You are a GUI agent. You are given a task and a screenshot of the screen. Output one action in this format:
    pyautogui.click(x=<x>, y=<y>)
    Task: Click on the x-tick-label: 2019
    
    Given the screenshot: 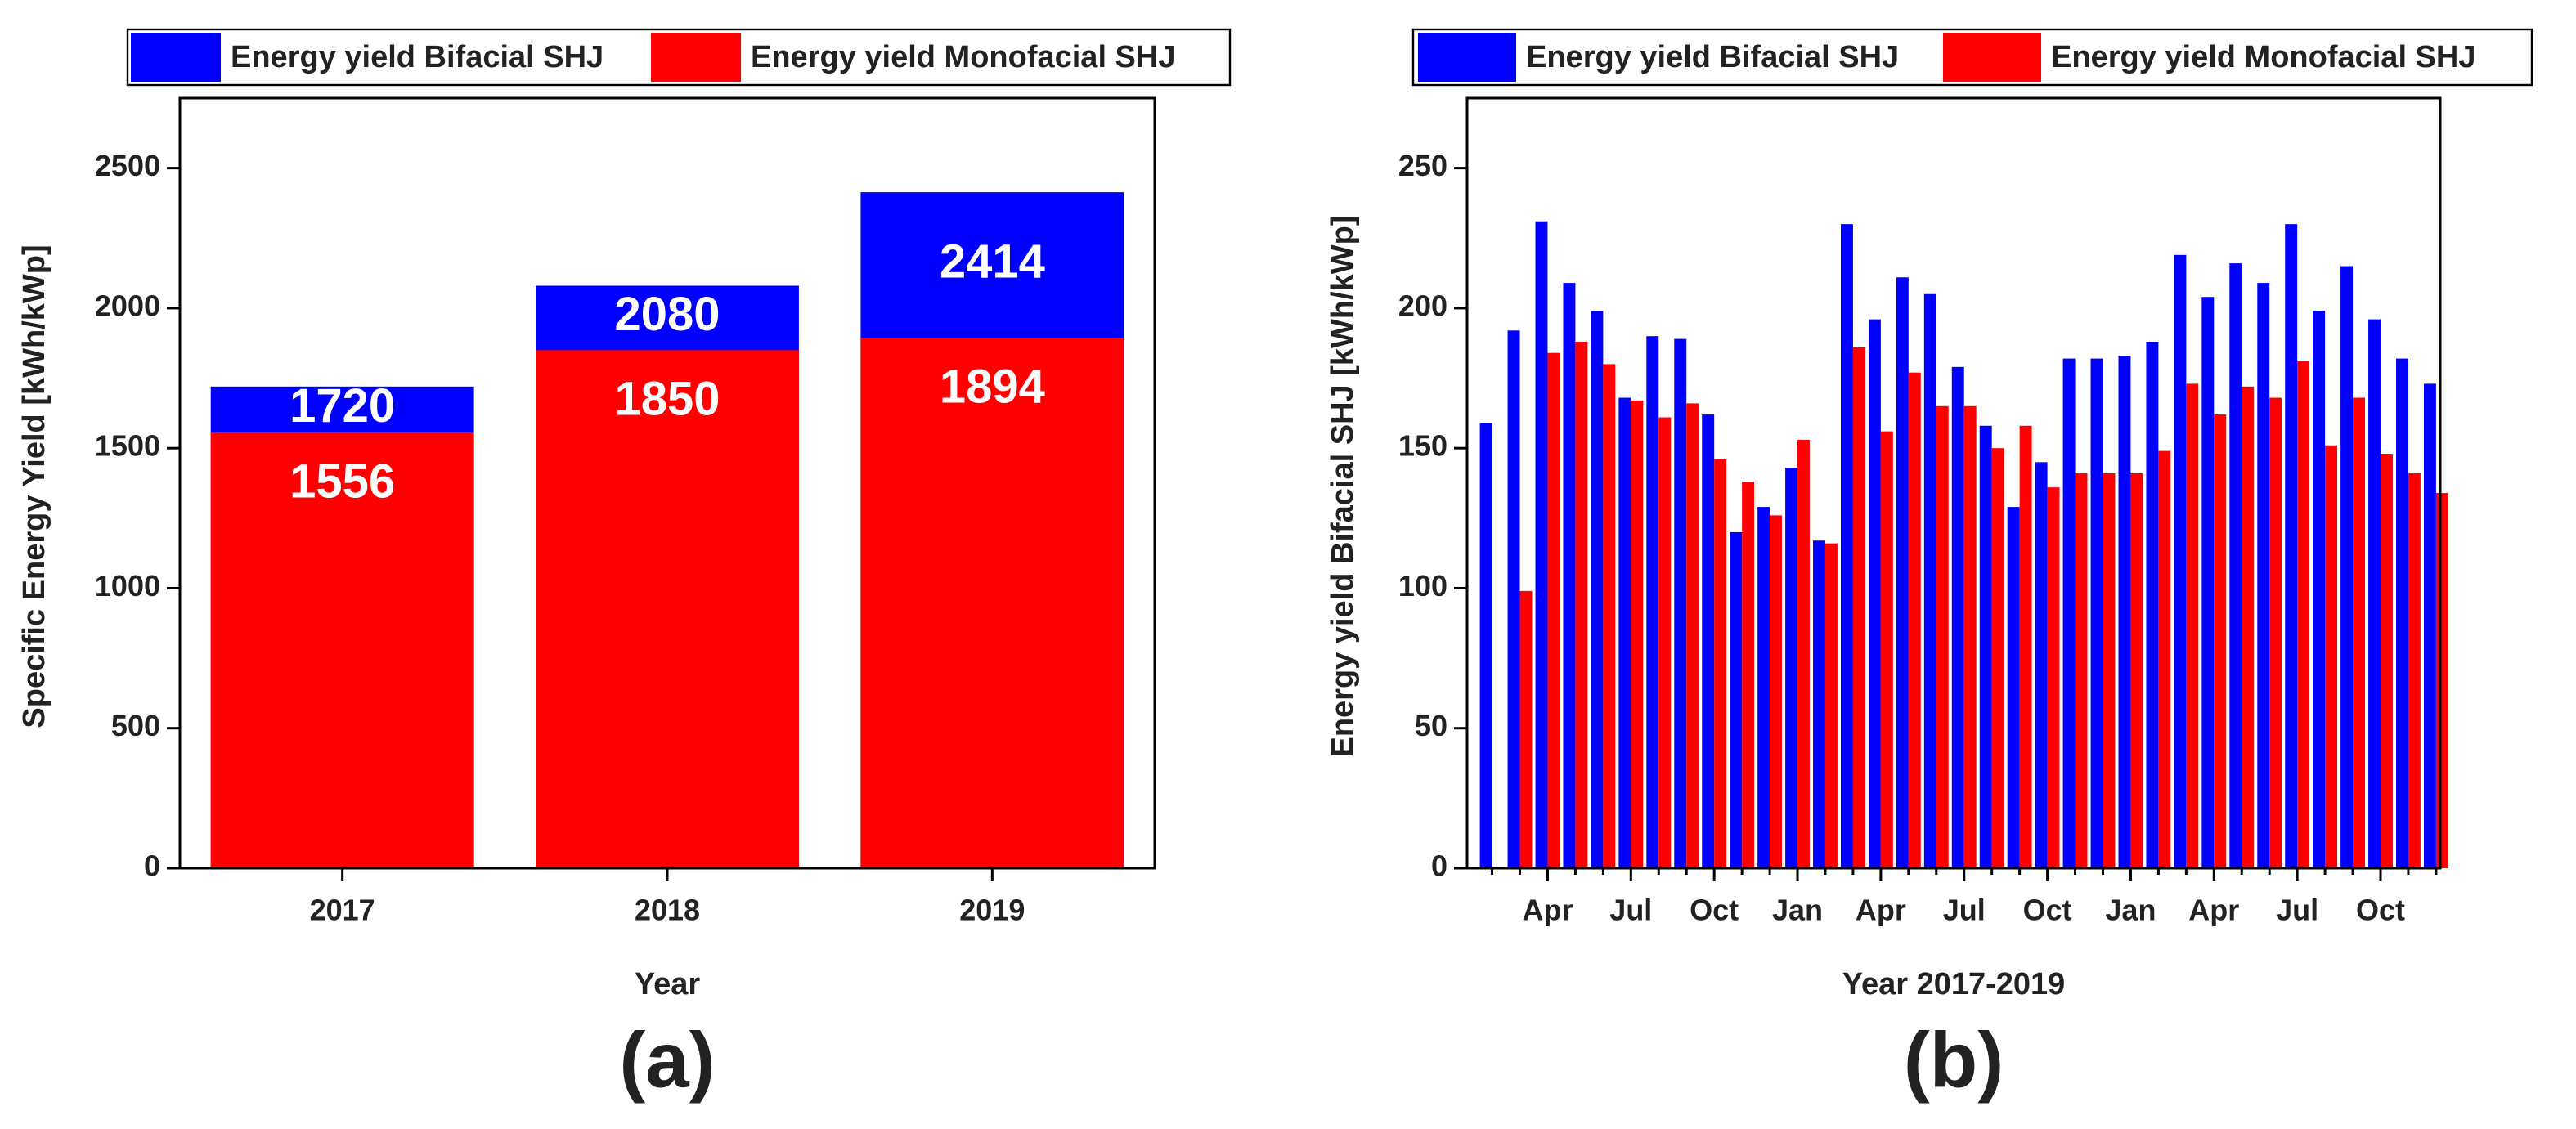 What is the action you would take?
    pyautogui.click(x=992, y=911)
    